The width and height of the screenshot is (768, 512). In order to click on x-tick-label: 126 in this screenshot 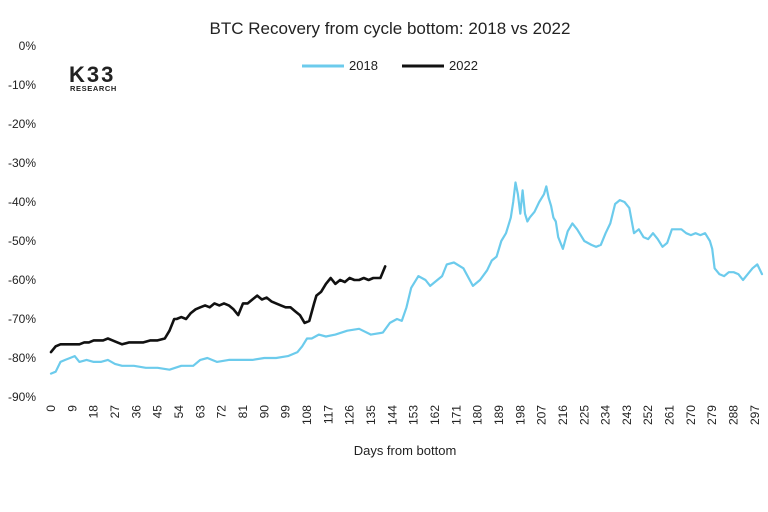, I will do `click(350, 415)`.